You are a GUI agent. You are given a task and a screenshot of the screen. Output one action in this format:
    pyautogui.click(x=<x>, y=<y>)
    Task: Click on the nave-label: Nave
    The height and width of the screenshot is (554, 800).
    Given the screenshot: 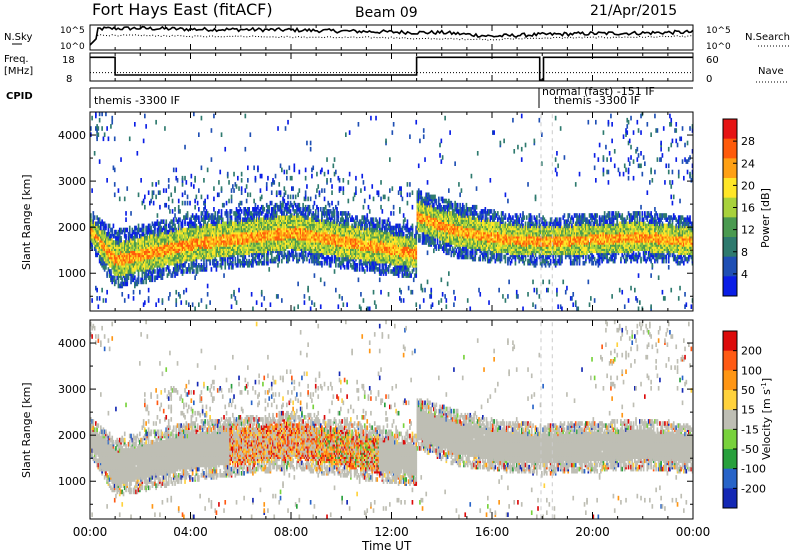 What is the action you would take?
    pyautogui.click(x=771, y=71)
    